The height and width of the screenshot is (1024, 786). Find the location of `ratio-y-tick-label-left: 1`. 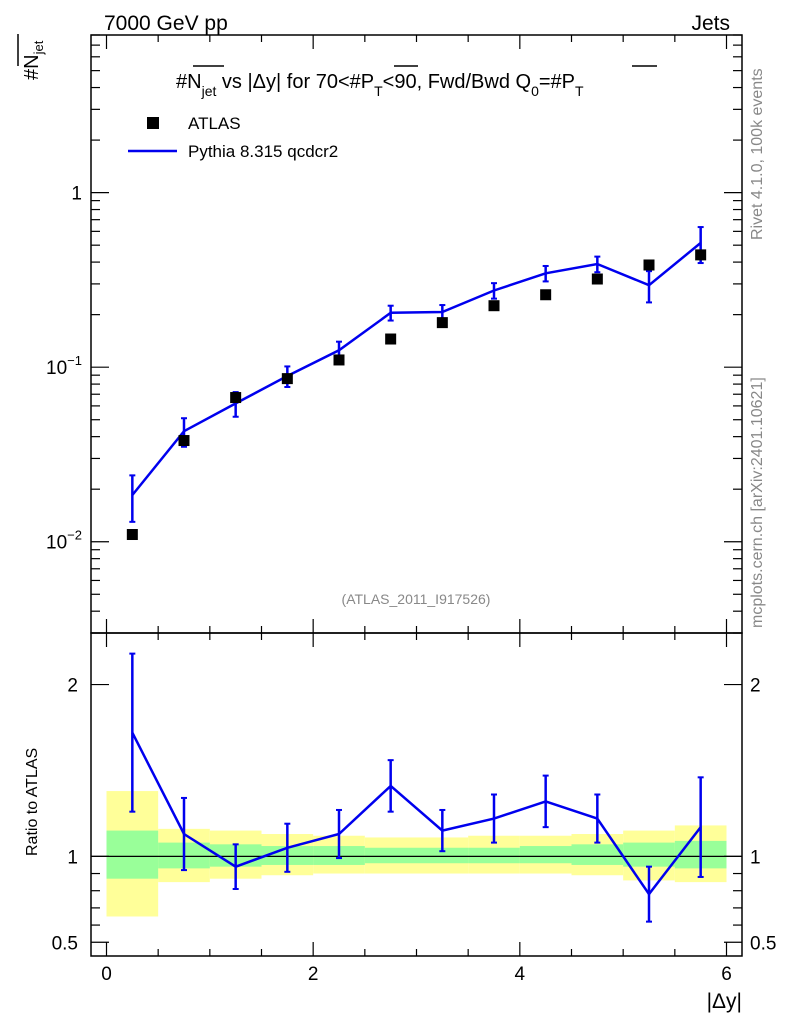

ratio-y-tick-label-left: 1 is located at coordinates (72, 857).